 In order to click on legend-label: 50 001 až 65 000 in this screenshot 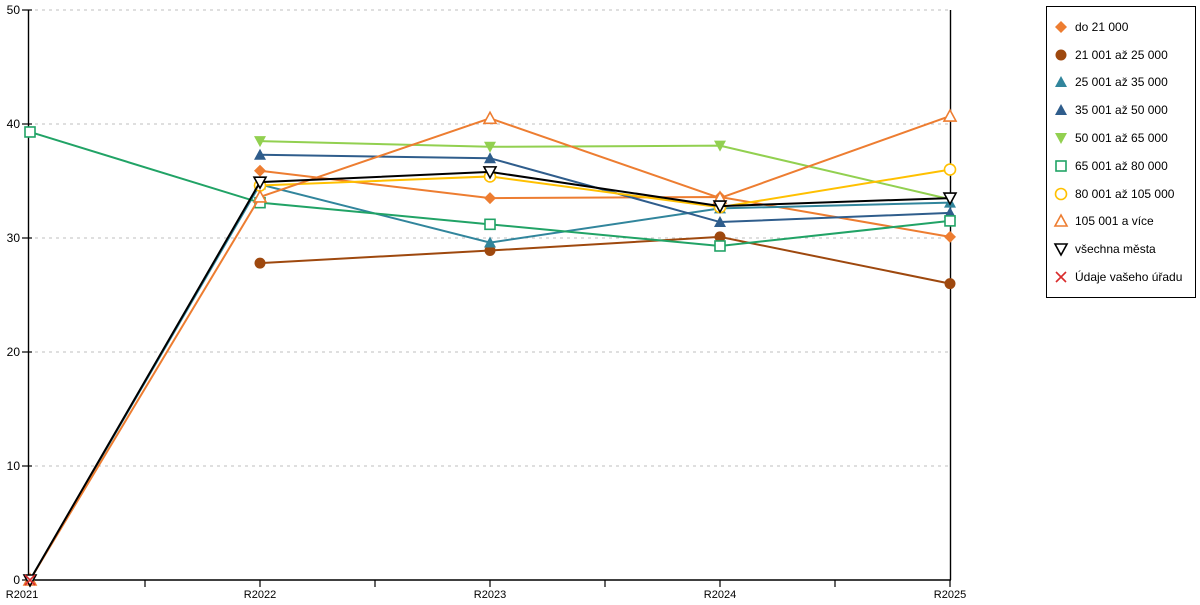, I will do `click(1121, 138)`.